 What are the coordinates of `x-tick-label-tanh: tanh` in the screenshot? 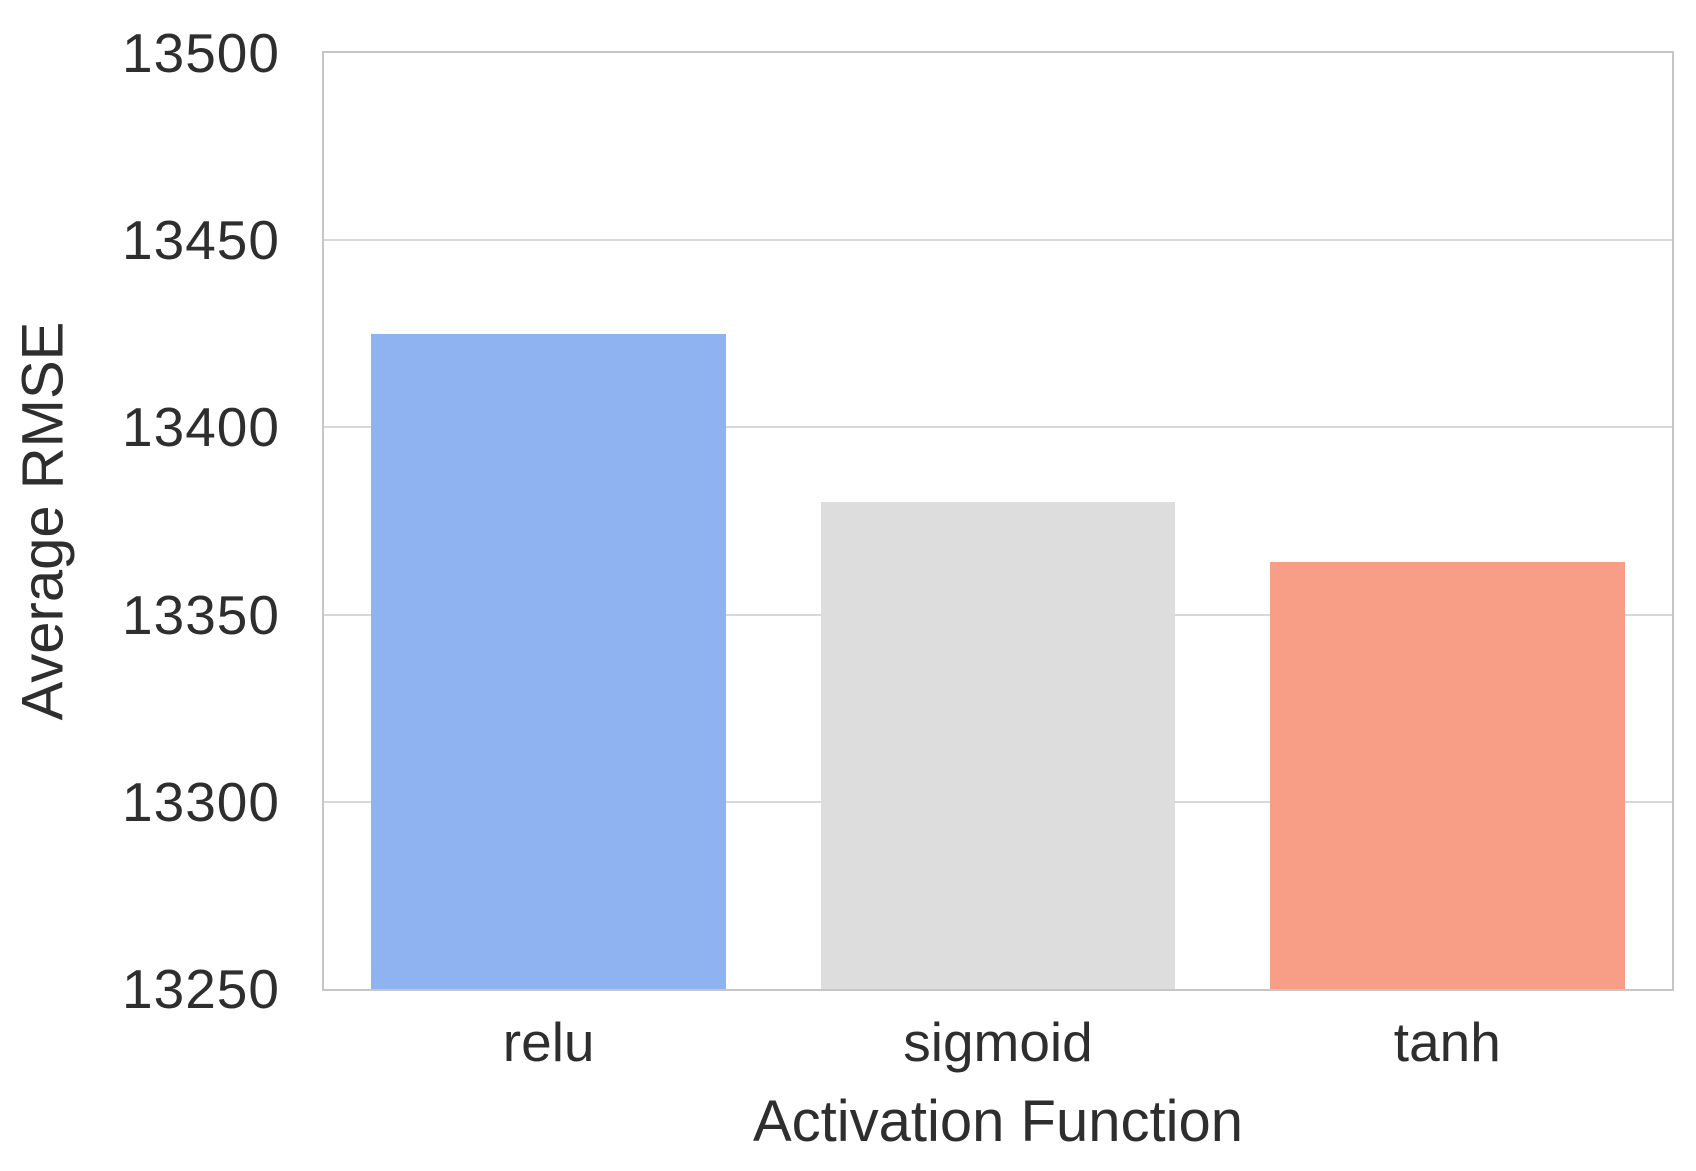 It's located at (1447, 1042).